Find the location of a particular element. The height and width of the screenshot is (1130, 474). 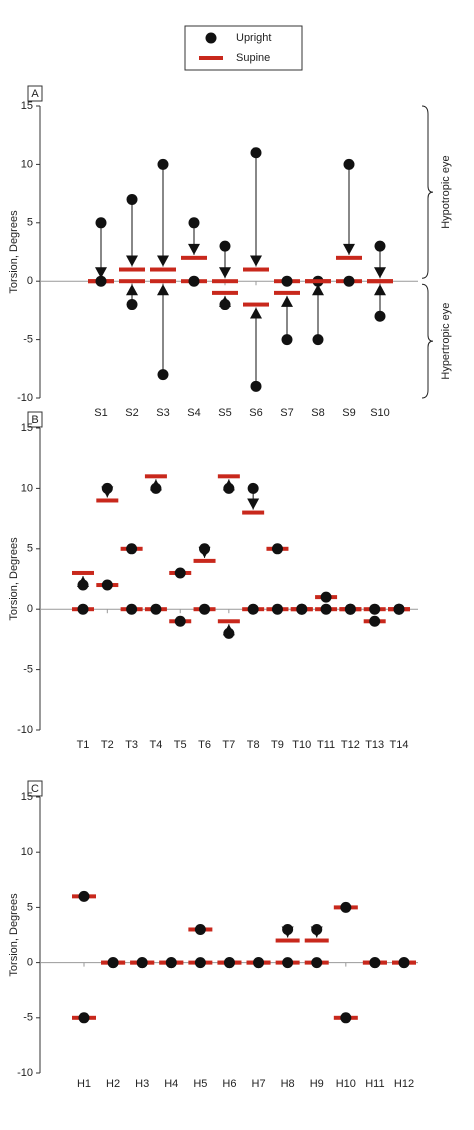

x-tick-label: H7 is located at coordinates (259, 1084).